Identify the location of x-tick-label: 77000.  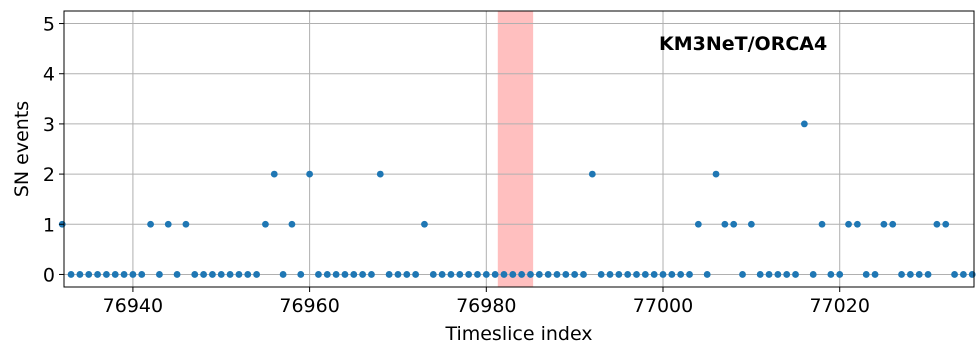
(663, 306).